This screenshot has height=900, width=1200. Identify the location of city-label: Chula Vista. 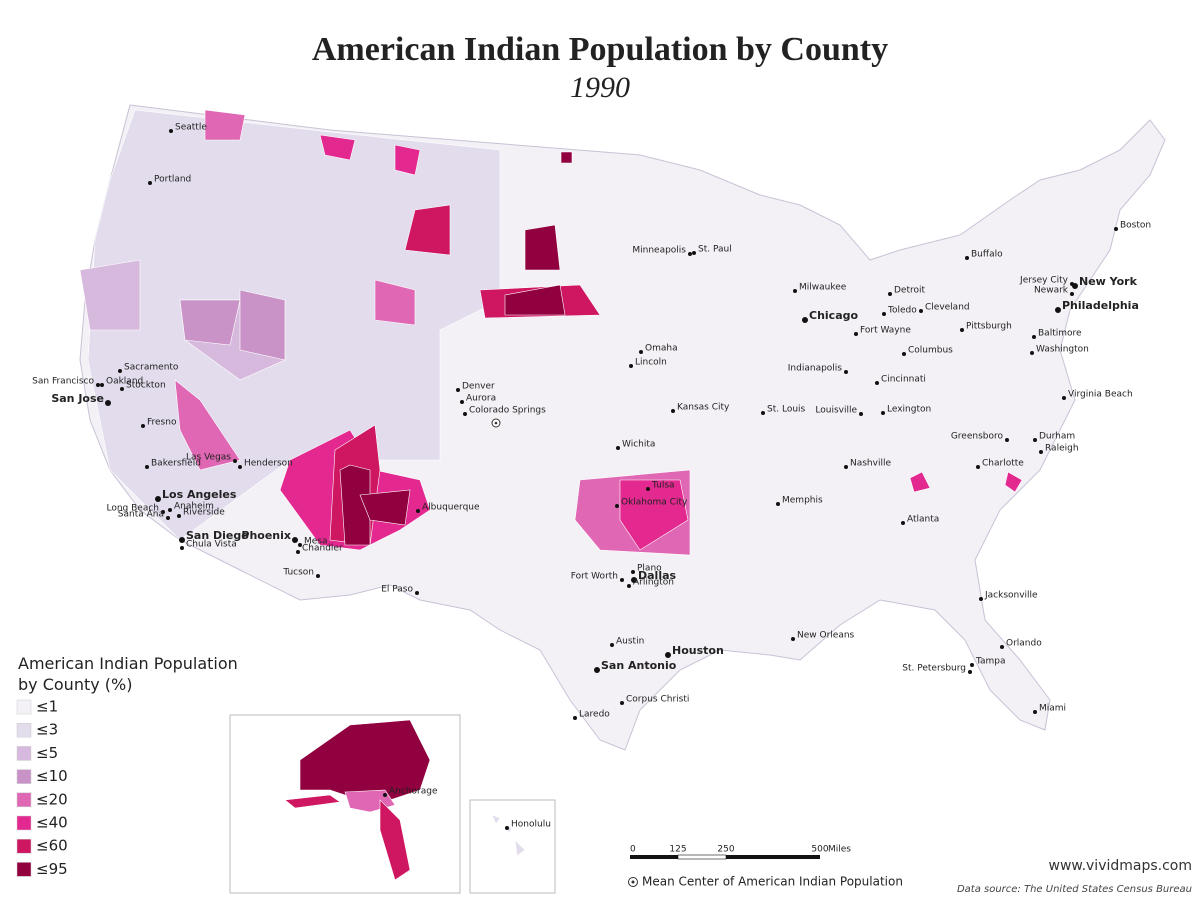
(211, 545).